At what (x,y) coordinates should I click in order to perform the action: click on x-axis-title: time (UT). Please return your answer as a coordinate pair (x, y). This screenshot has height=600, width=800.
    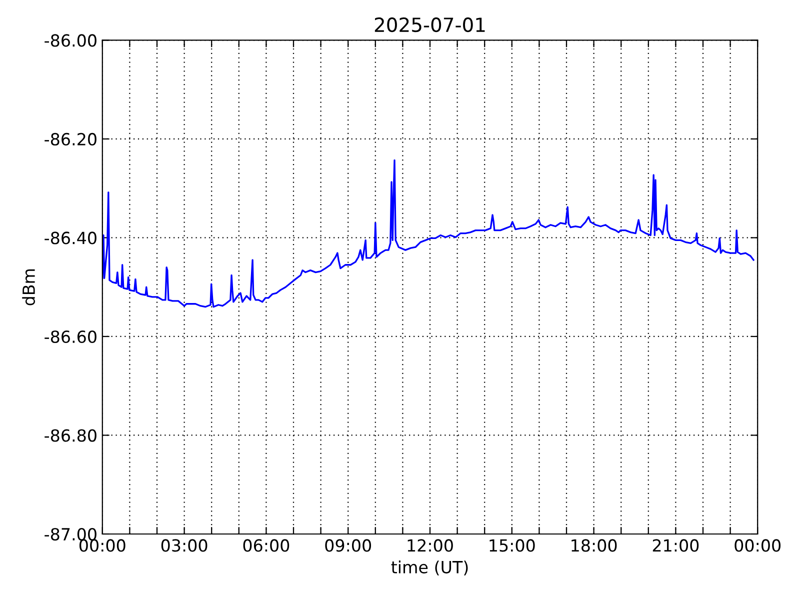
    Looking at the image, I should click on (429, 568).